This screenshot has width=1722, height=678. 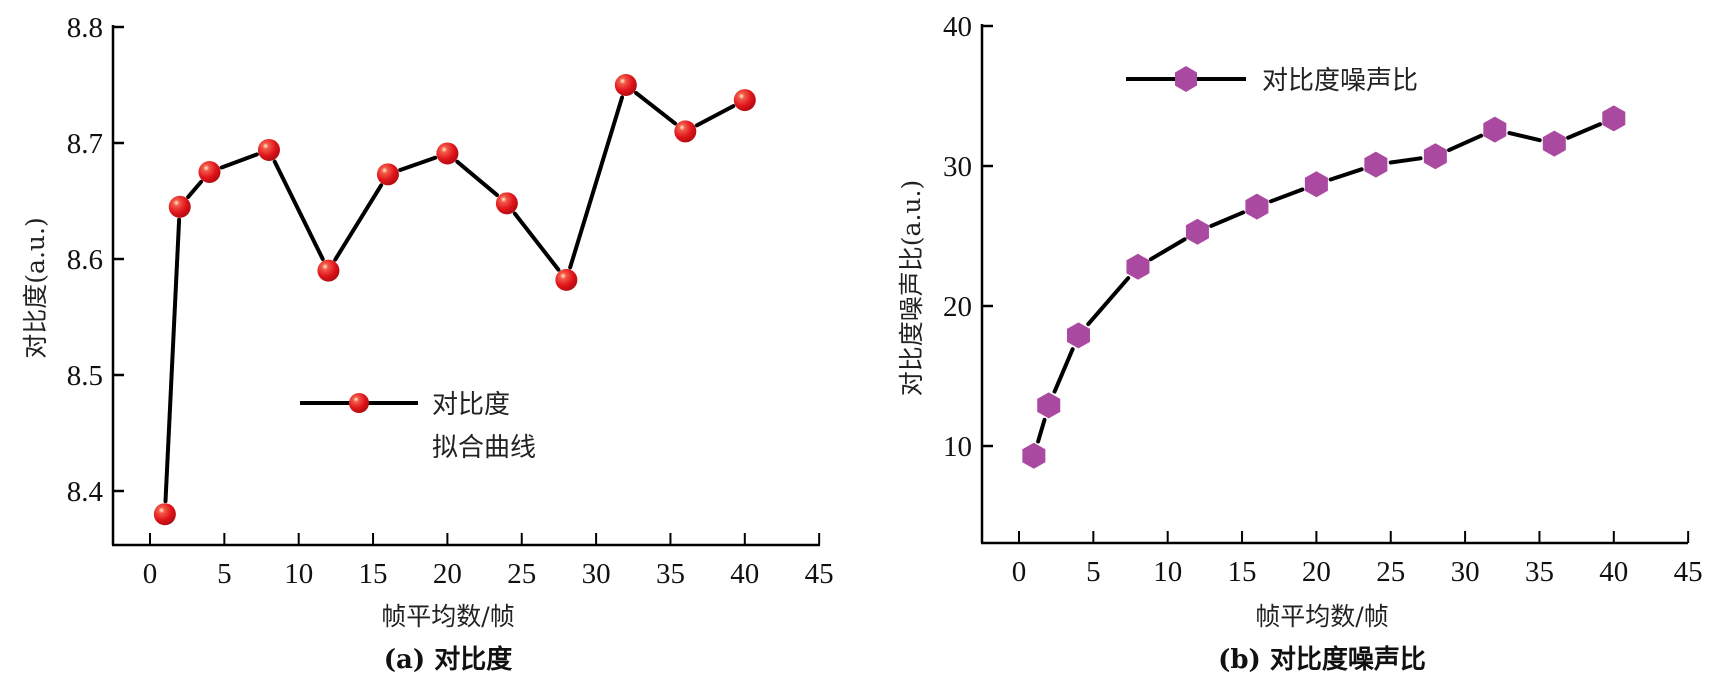 I want to click on chart-a-y-ticks: 8.4 8.5 8.6 8.7 8.8, so click(x=95, y=260).